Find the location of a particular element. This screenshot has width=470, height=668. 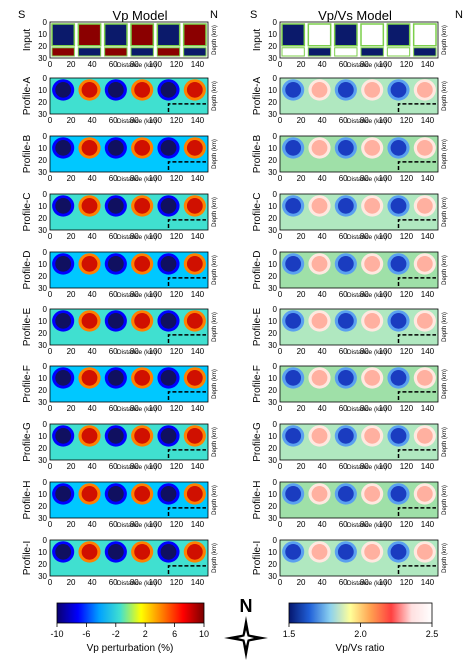

x-tick-label: 120 is located at coordinates (407, 582).